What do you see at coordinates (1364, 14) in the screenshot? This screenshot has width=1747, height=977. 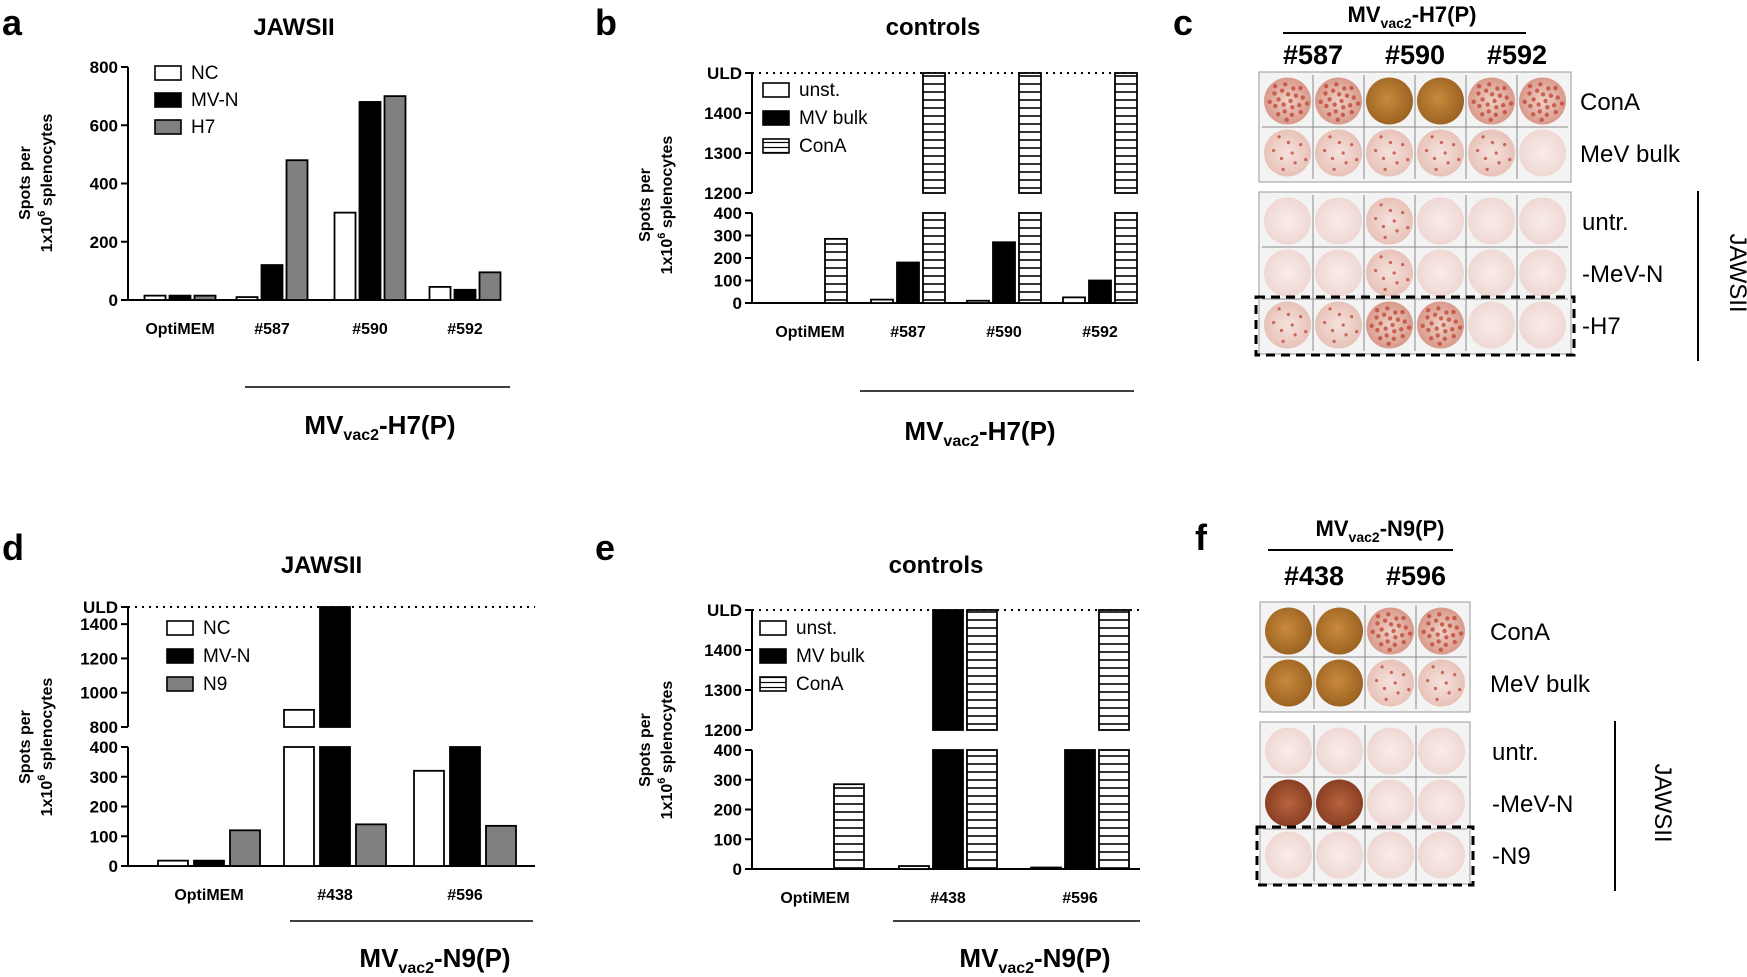 I see `plate-title-main: MV` at bounding box center [1364, 14].